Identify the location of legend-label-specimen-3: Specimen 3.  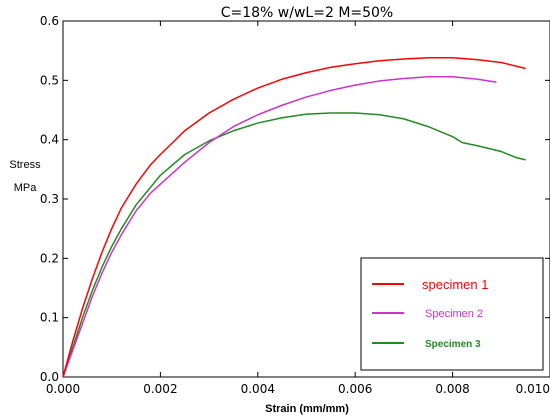
(453, 344).